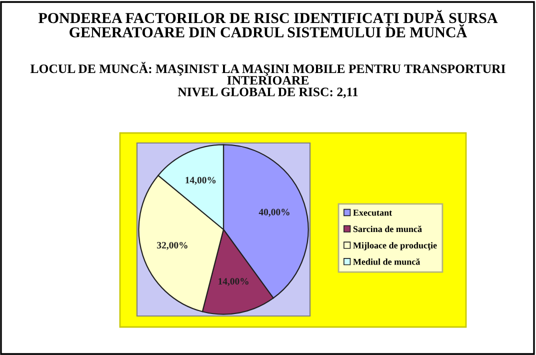  What do you see at coordinates (268, 24) in the screenshot?
I see `chart-title: PONDEREA FACTORILOR DE RISC IDENTIFICAȚI DUPĂ SURSA GENERATOARE DIN CADRUL SISTEMULUI DE MUNCĂ` at bounding box center [268, 24].